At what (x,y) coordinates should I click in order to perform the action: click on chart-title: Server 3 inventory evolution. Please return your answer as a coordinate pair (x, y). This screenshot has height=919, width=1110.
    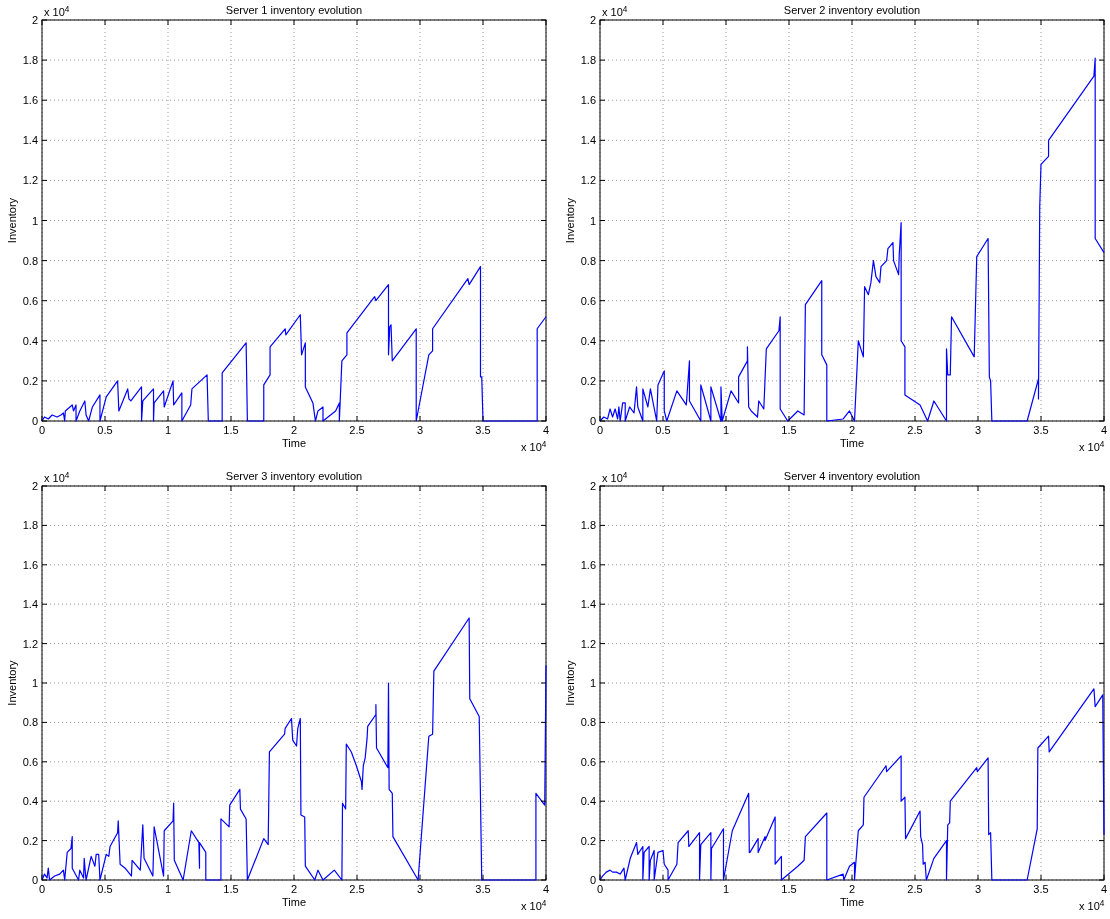
    Looking at the image, I should click on (294, 476).